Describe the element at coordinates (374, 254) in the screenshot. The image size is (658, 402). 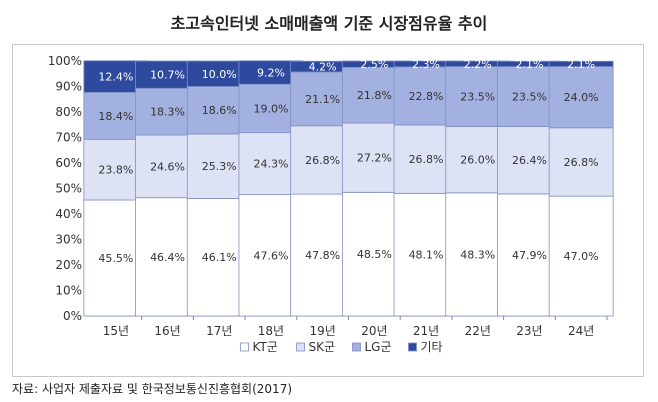
I see `data-label: 48.5%` at that location.